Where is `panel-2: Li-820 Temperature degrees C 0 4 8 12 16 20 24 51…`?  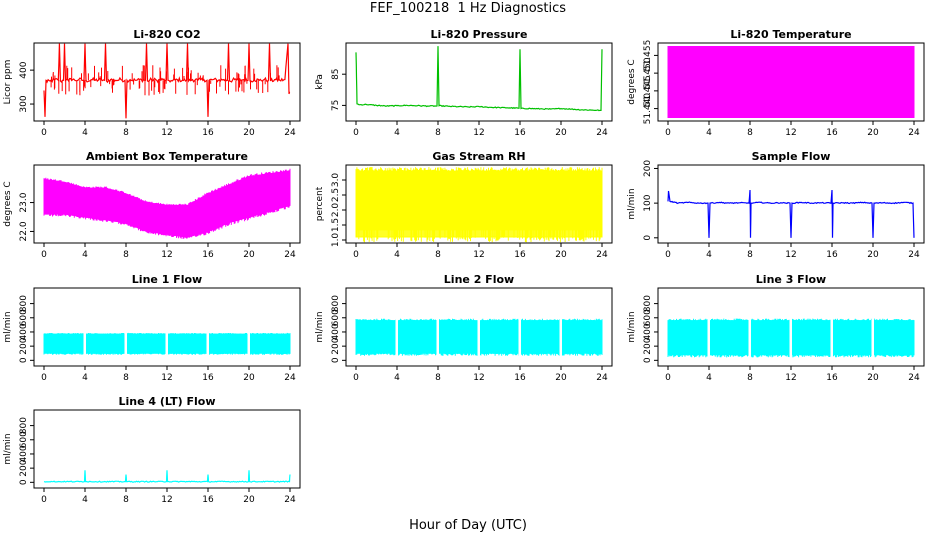
panel-2: Li-820 Temperature degrees C 0 4 8 12 16 20 24 51… is located at coordinates (776, 83).